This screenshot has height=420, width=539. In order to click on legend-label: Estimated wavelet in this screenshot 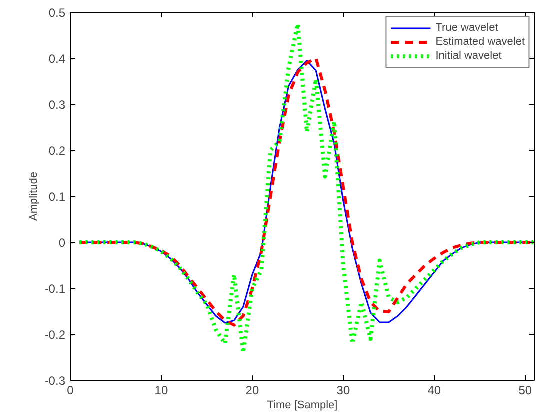, I will do `click(480, 42)`.